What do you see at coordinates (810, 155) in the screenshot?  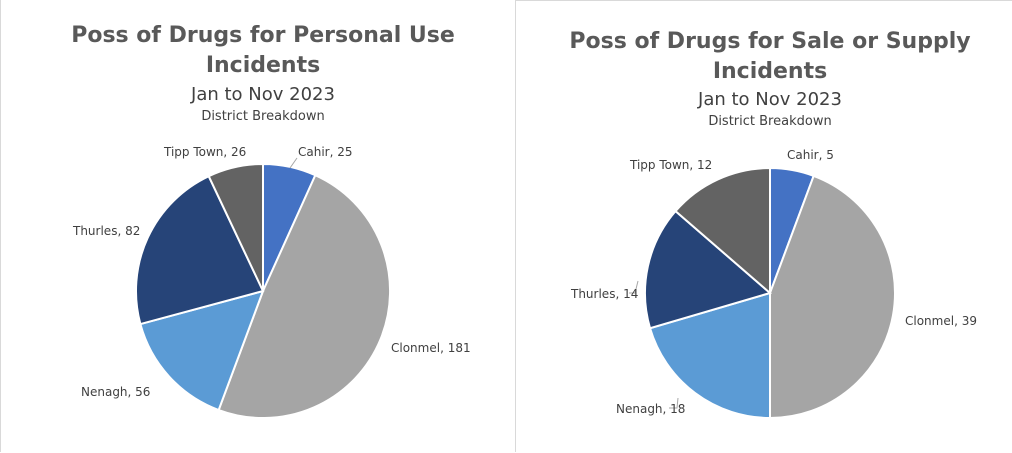 I see `data-label-cahir: Cahir, 5` at bounding box center [810, 155].